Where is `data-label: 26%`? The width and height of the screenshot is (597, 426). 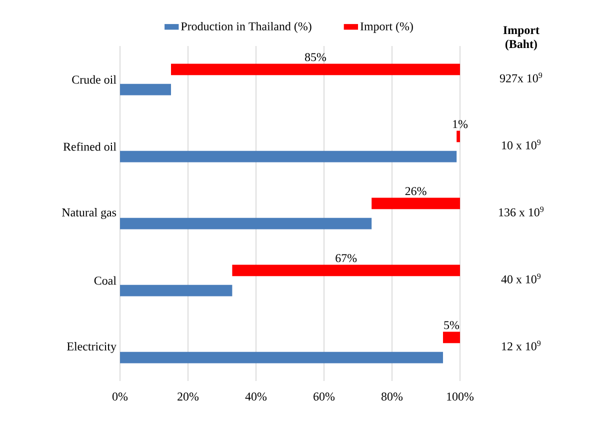
data-label: 26% is located at coordinates (415, 191).